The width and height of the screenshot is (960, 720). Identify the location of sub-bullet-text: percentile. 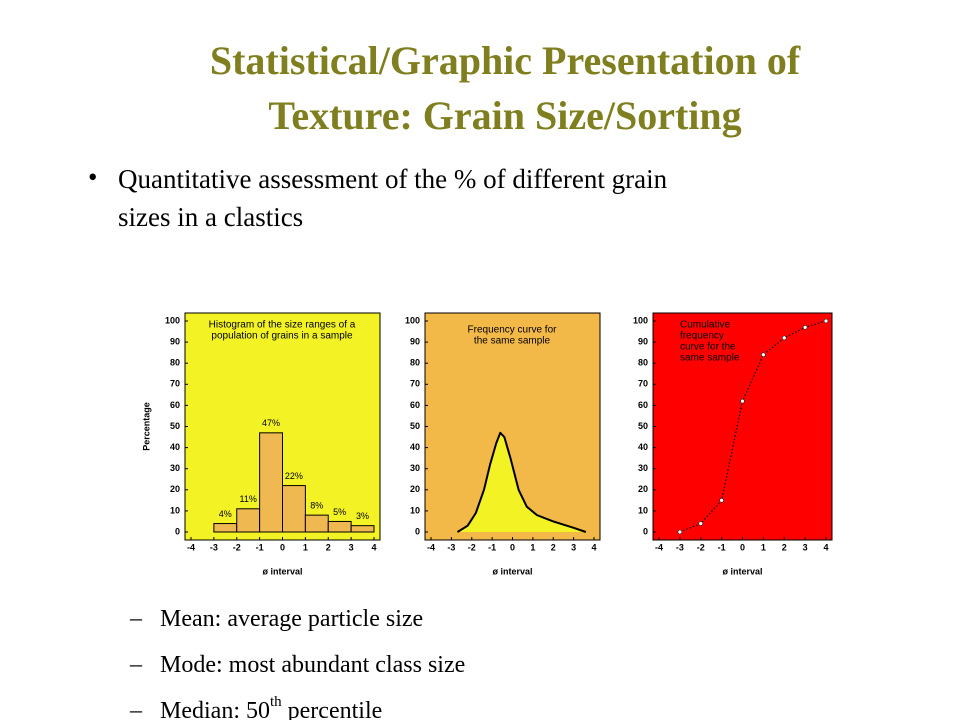
(332, 709).